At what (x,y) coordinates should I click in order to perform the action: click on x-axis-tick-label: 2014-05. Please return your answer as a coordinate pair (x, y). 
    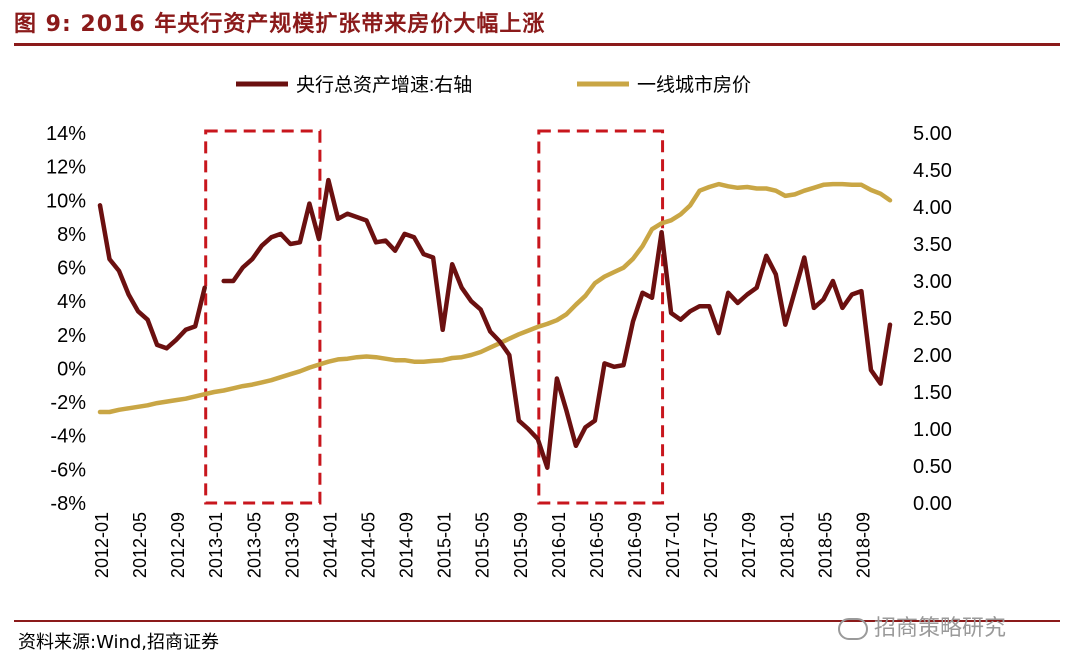
    Looking at the image, I should click on (369, 545).